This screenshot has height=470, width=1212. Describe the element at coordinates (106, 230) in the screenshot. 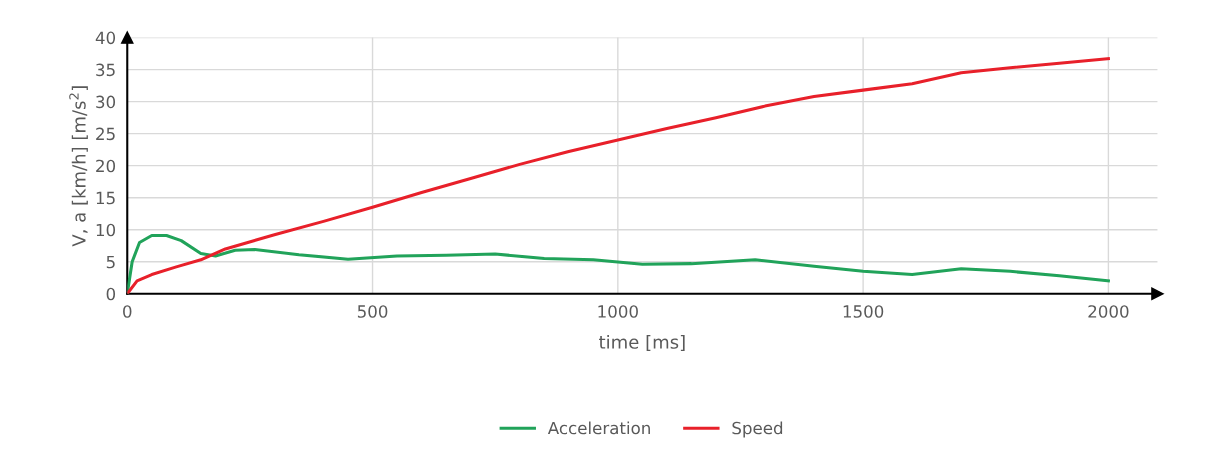

I see `y-tick-label: 10` at that location.